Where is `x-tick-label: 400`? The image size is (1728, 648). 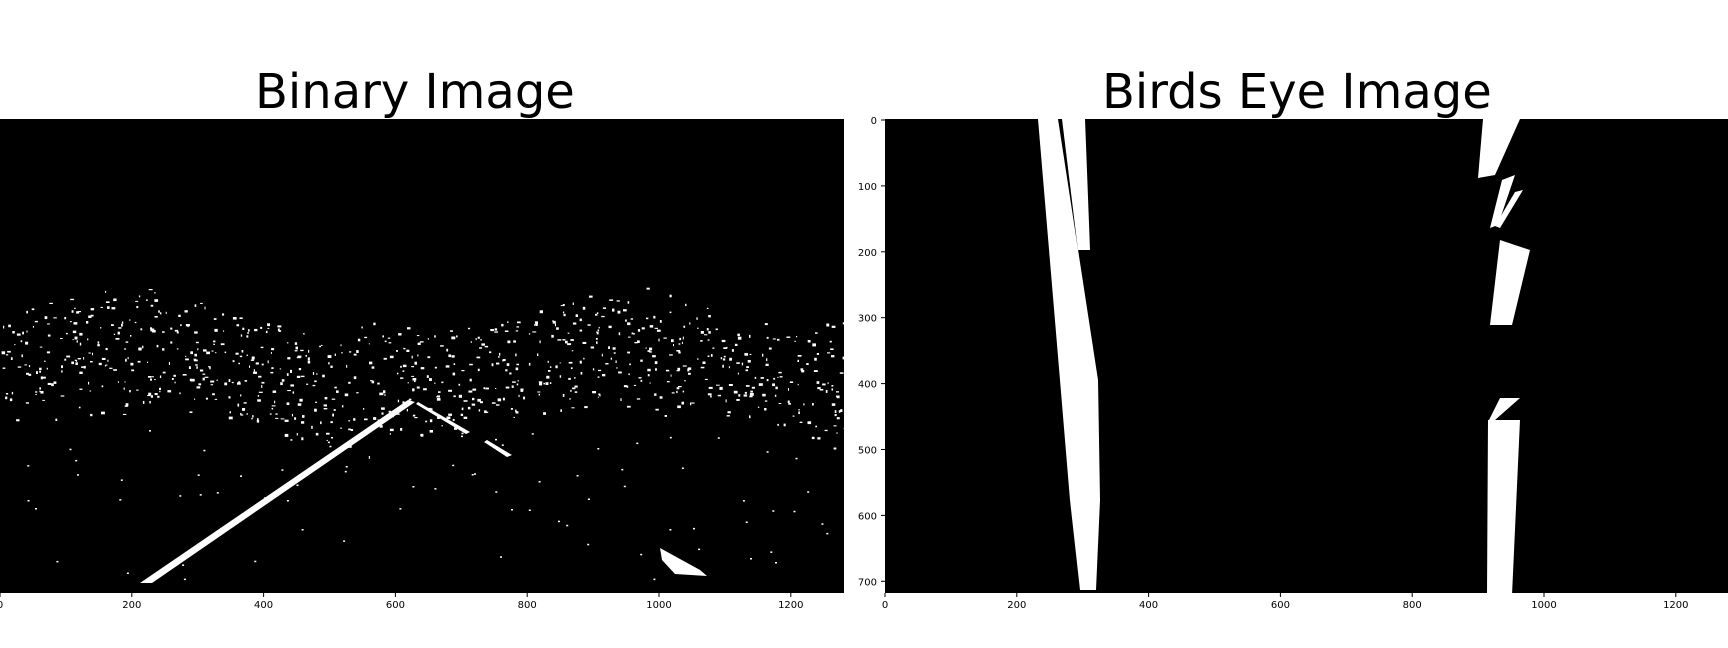
x-tick-label: 400 is located at coordinates (263, 605).